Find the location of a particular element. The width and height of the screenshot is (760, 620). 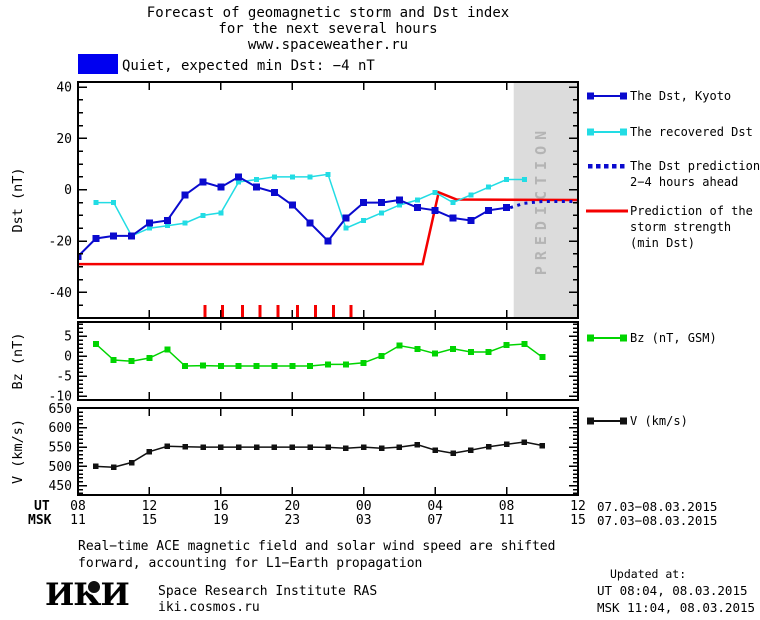

ut-hour-label: 04 is located at coordinates (435, 506).